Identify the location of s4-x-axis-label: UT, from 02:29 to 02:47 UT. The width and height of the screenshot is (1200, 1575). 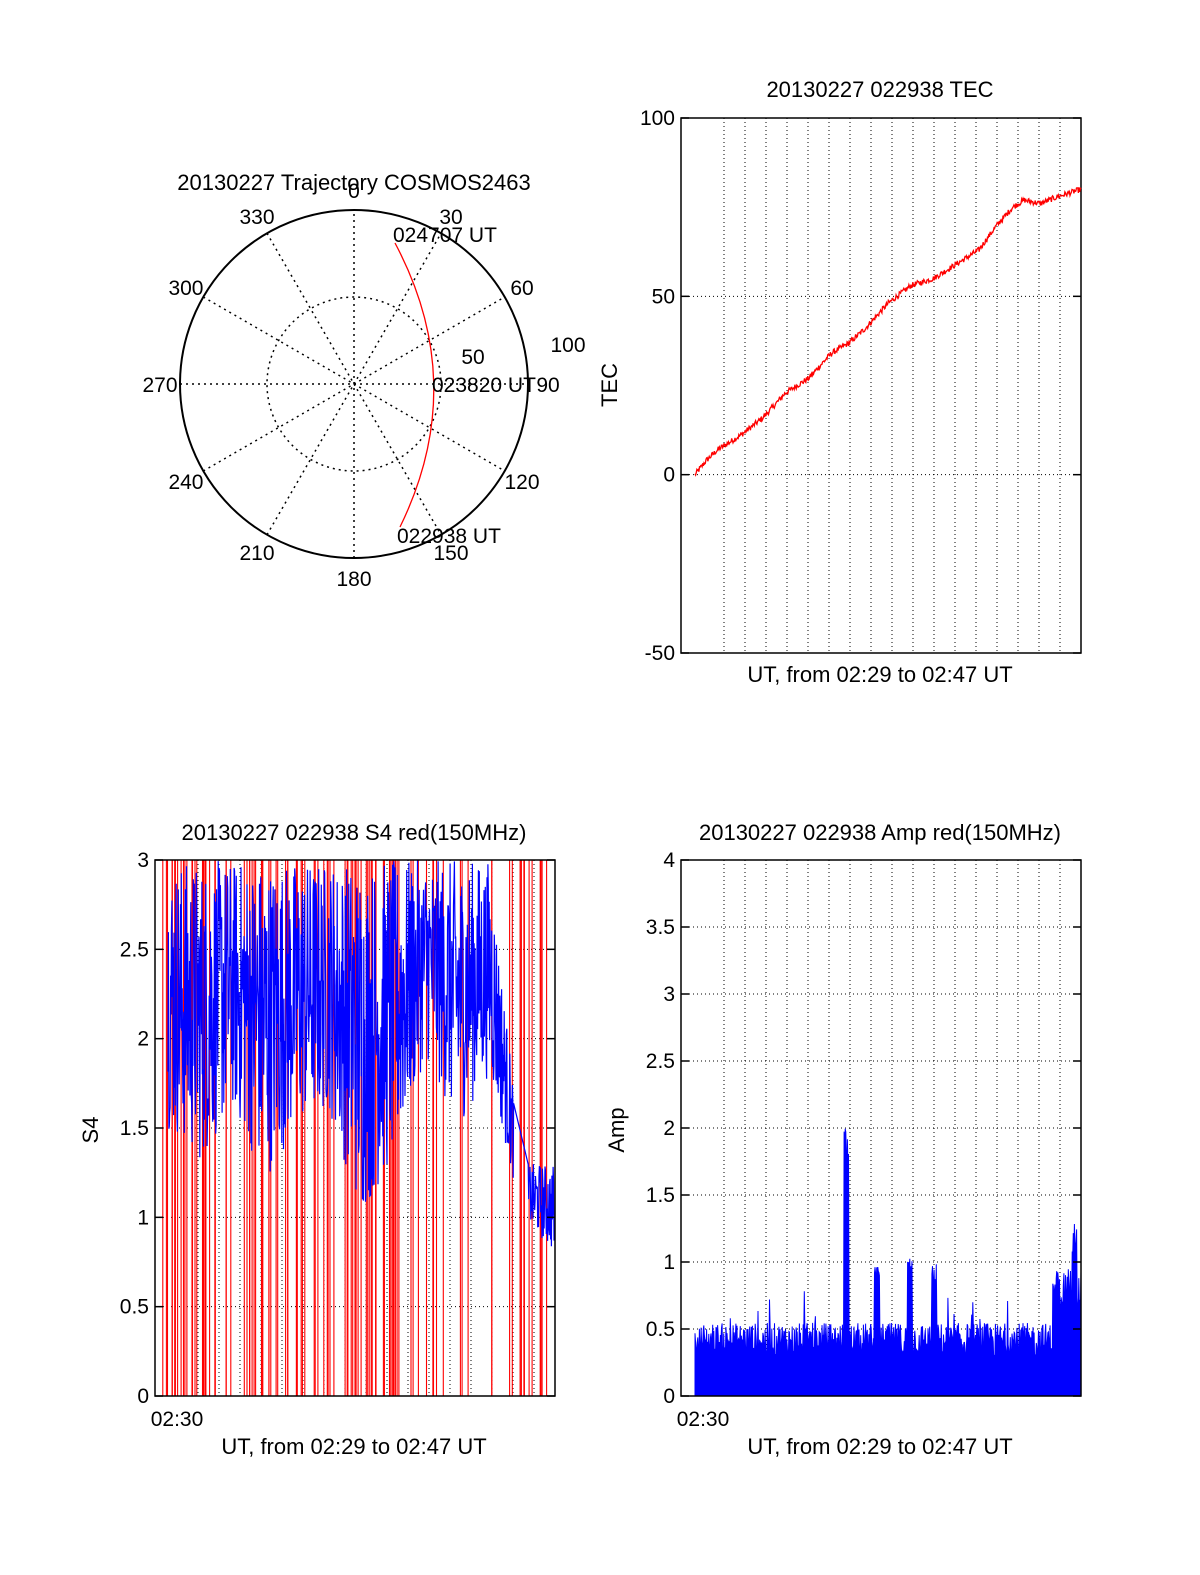
(353, 1446).